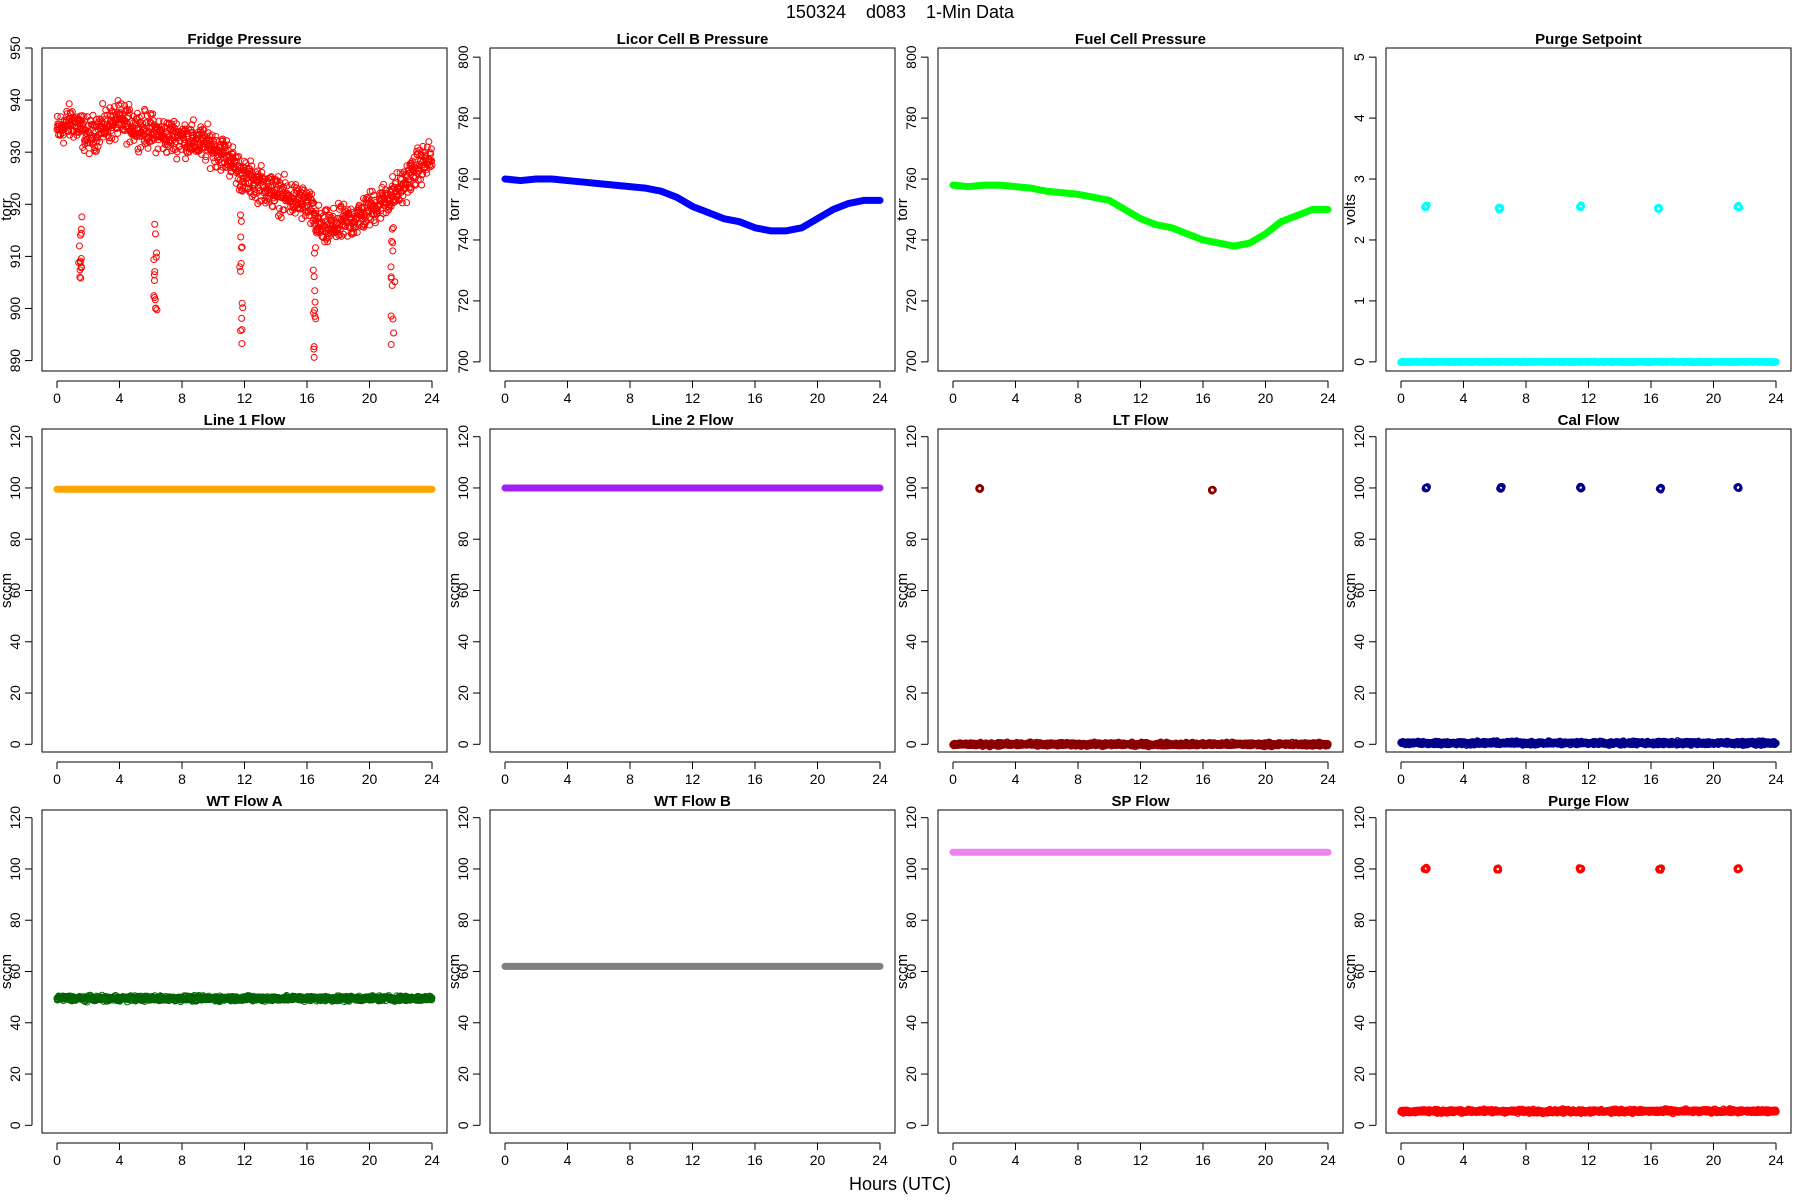 Image resolution: width=1800 pixels, height=1200 pixels. I want to click on y-tick-label: 930, so click(15, 152).